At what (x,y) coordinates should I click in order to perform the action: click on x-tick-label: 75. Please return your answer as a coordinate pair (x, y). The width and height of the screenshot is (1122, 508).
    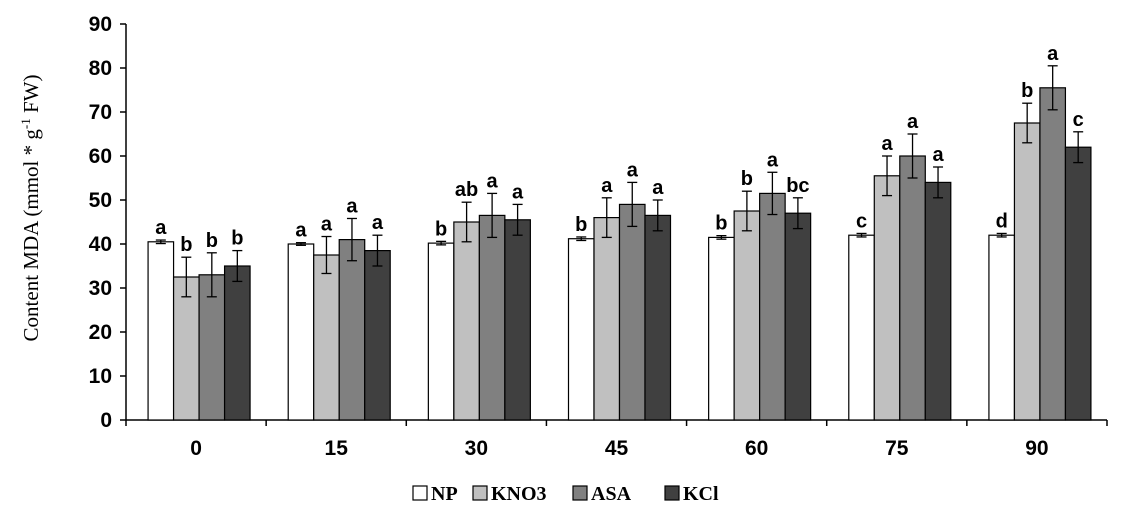
    Looking at the image, I should click on (897, 448).